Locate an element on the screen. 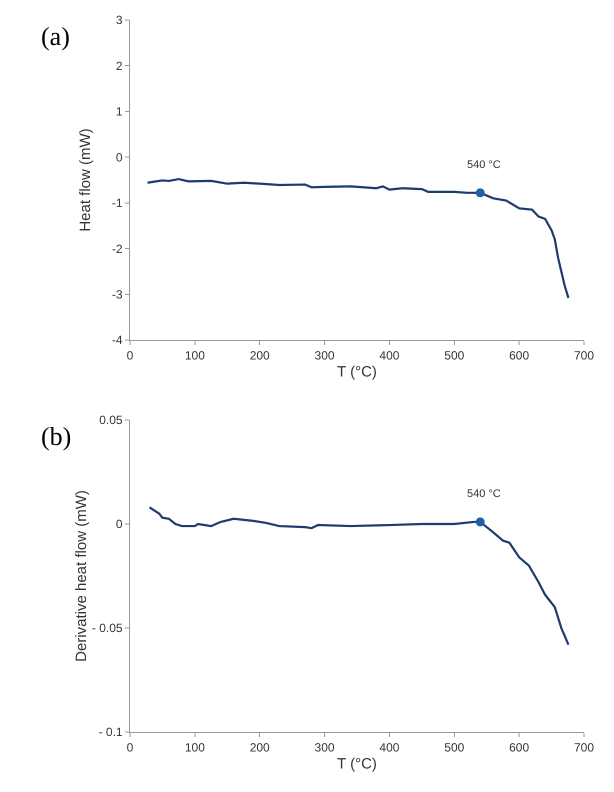 The image size is (614, 792). y-tick-label: -4 is located at coordinates (117, 340).